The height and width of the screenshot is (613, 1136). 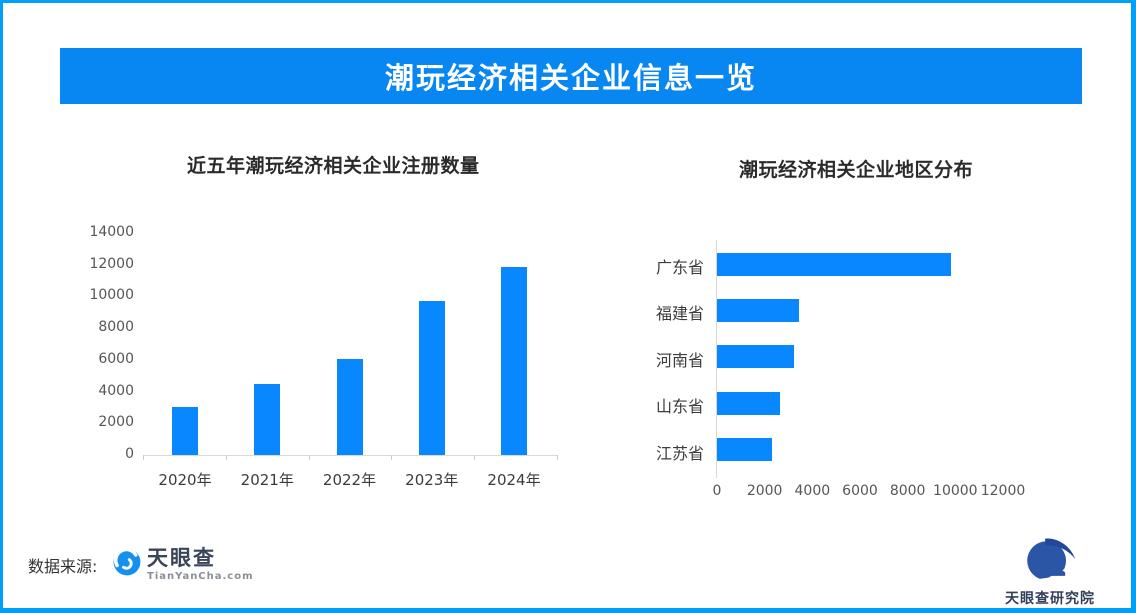 I want to click on page-title: 潮玩经济相关企业信息一览, so click(x=570, y=78).